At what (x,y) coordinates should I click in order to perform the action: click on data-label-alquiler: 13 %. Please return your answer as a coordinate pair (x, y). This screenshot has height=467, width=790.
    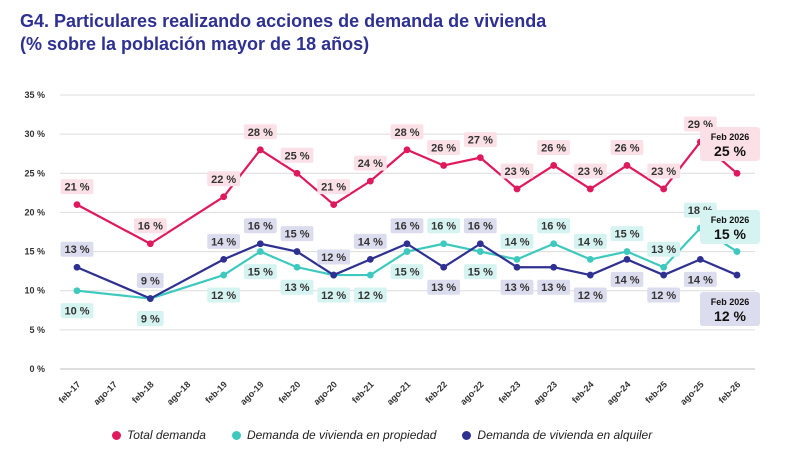
    Looking at the image, I should click on (76, 250).